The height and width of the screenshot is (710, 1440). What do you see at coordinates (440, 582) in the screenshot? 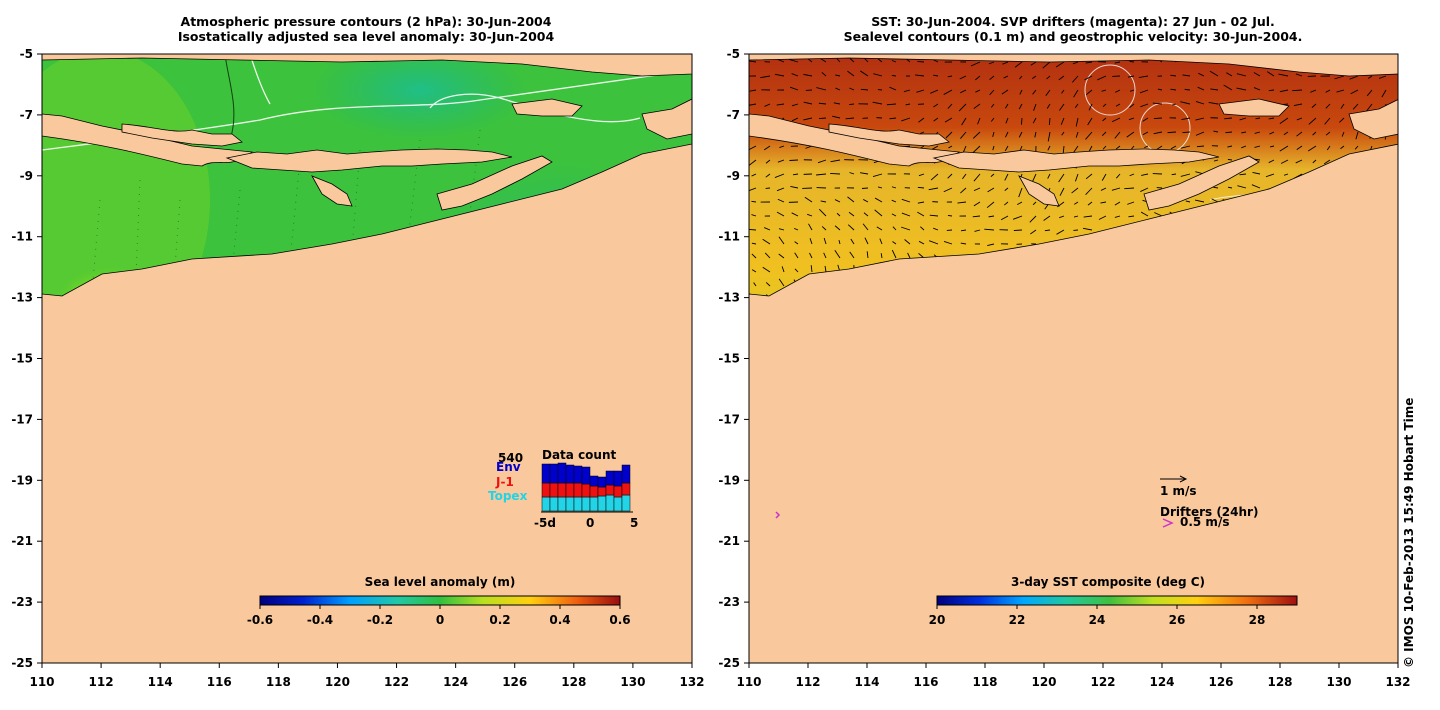
I see `sla-colorbar-label: Sea level anomaly (m)` at bounding box center [440, 582].